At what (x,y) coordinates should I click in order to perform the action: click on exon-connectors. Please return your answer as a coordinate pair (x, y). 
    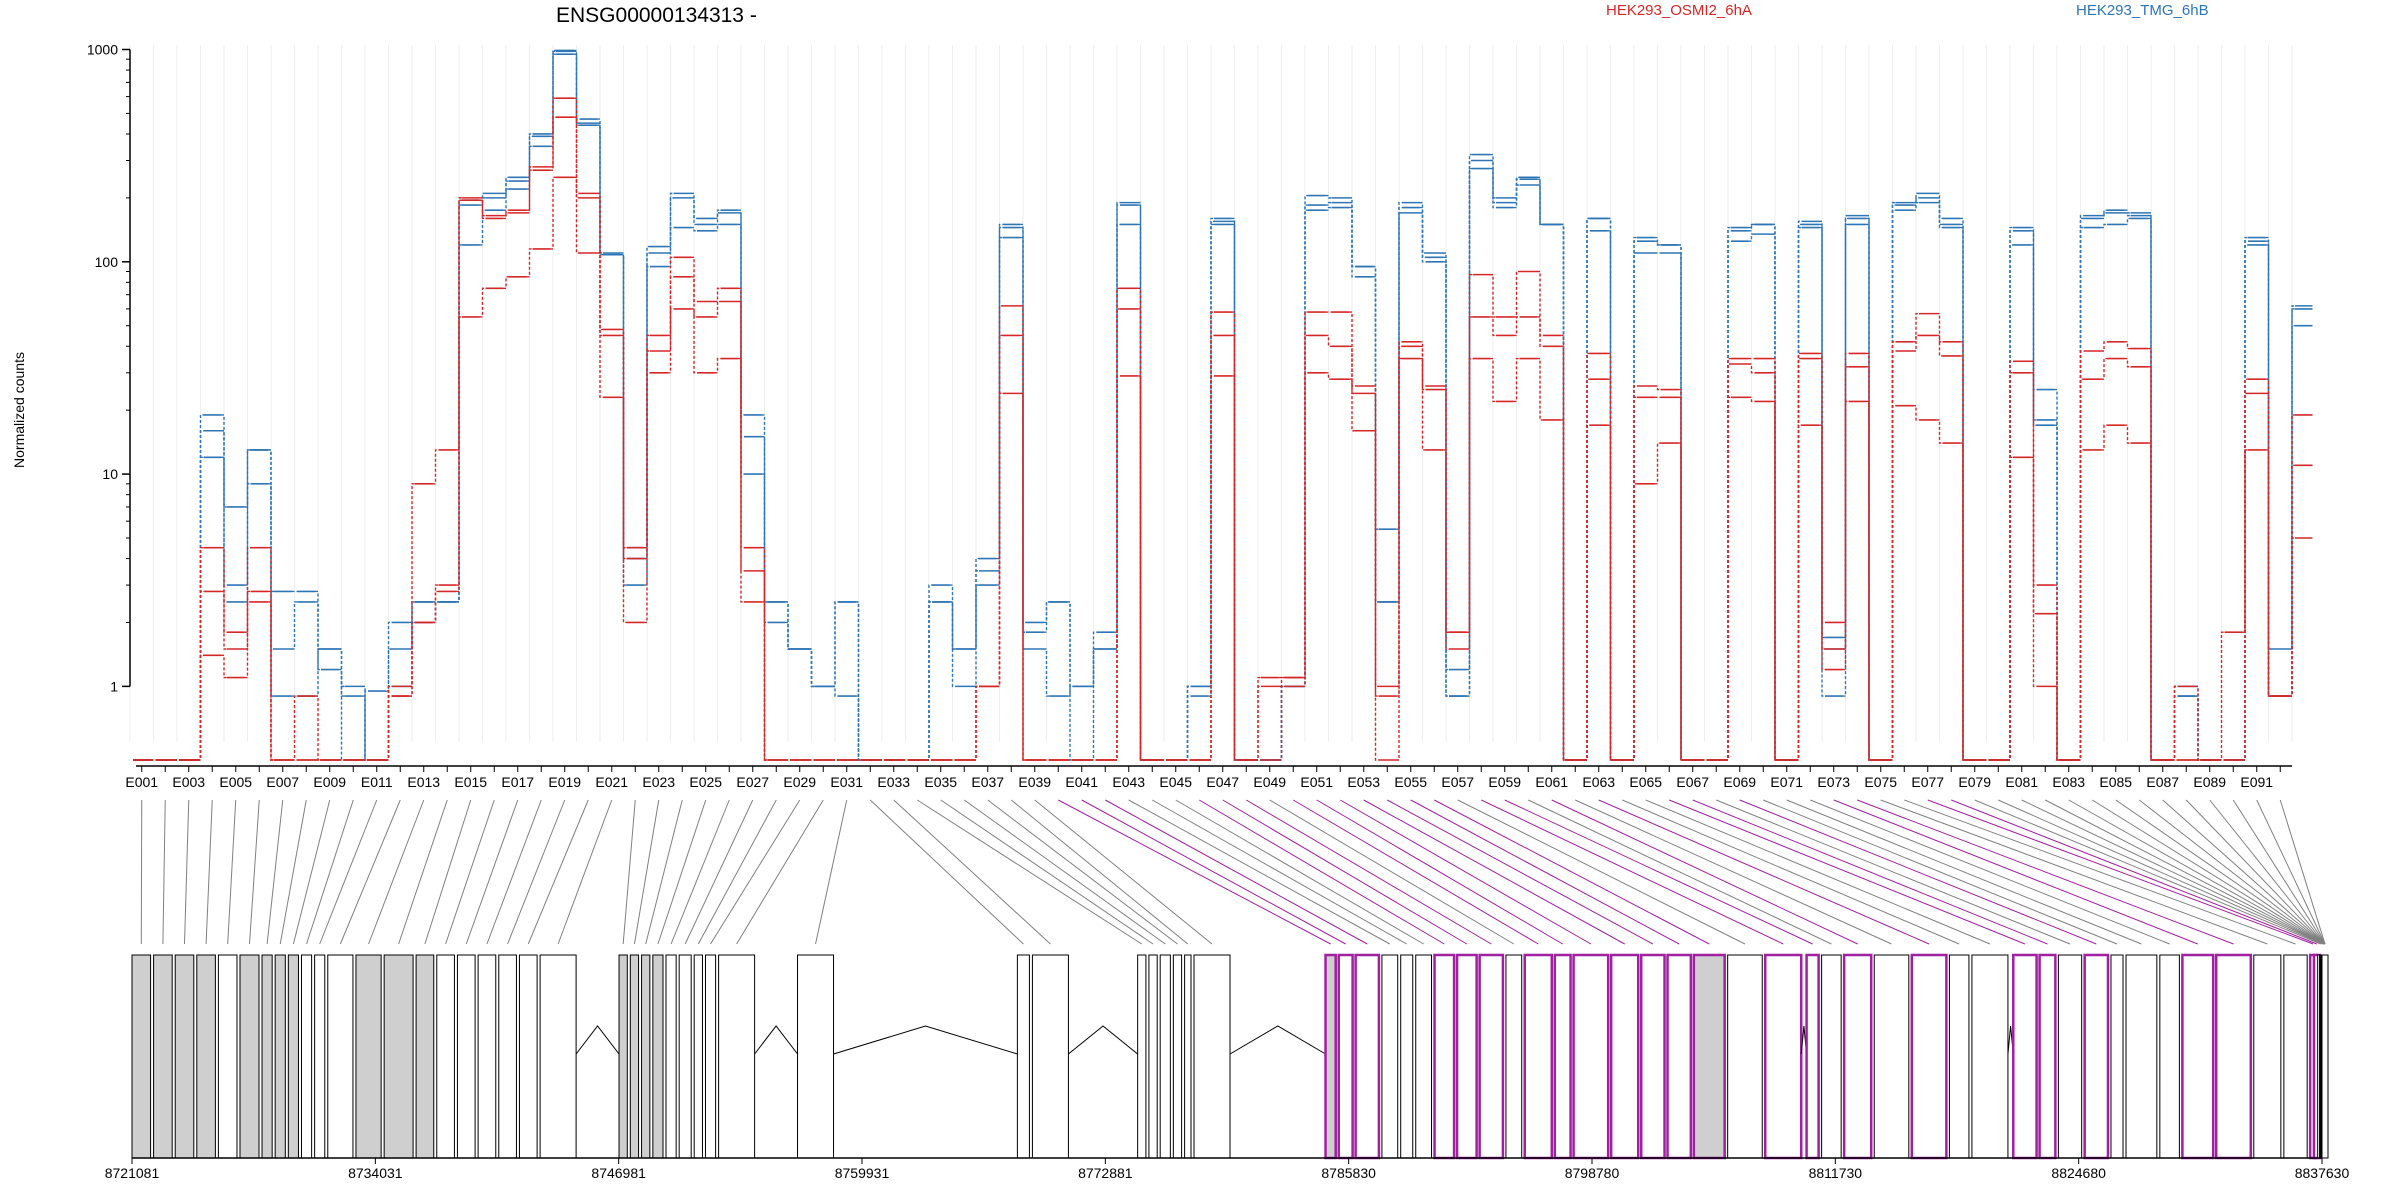
    Looking at the image, I should click on (1233, 872).